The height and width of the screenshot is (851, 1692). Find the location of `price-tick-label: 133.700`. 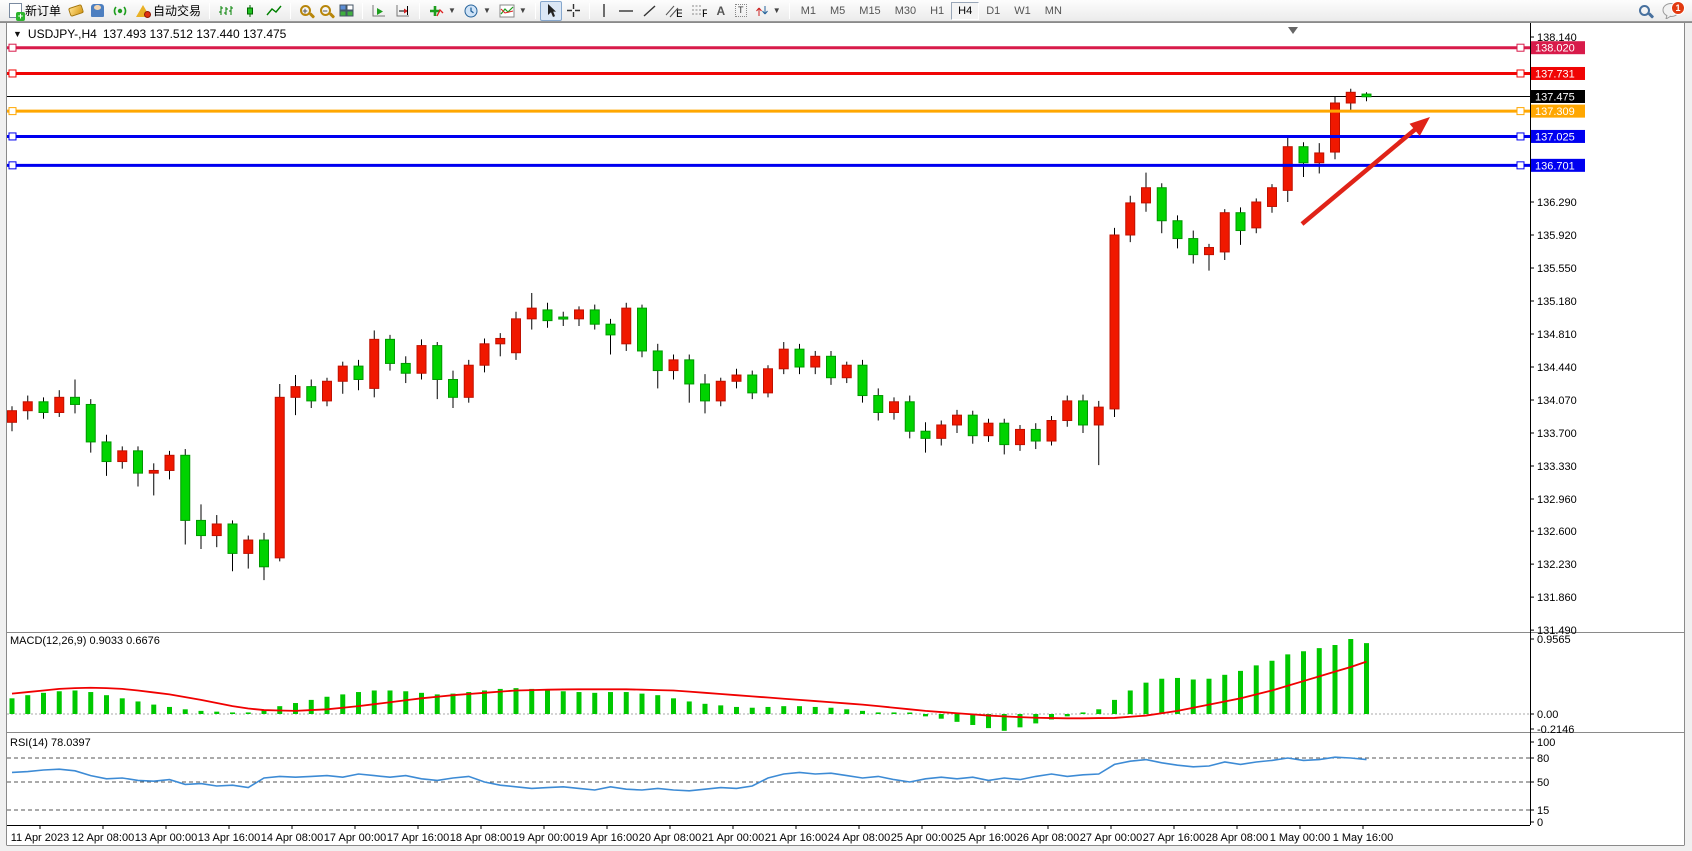

price-tick-label: 133.700 is located at coordinates (1557, 434).